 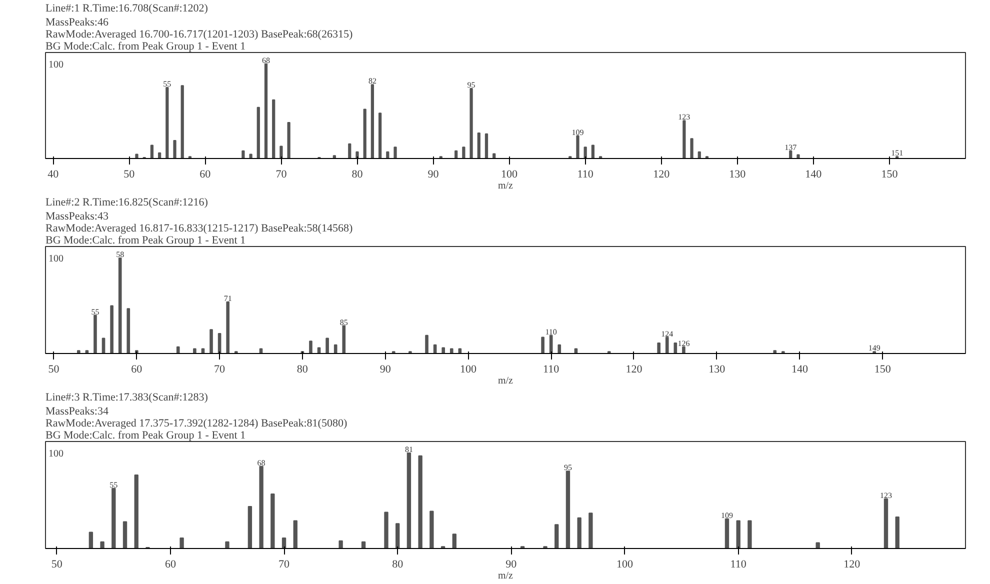 What do you see at coordinates (197, 424) in the screenshot?
I see `chart-subtitle: MassPeaks:34 RawMode:Averaged 17.375-17.392(1282-1284) BasePeak:81(5080) BG Mode:Calc. from Peak Group 1 - Event 1` at bounding box center [197, 424].